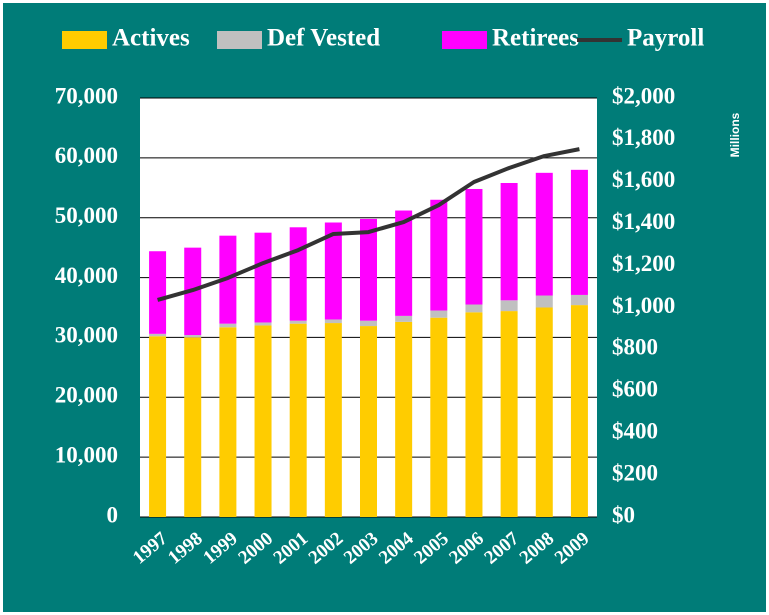 Image resolution: width=769 pixels, height=615 pixels. I want to click on y2-tick-label: $1,000, so click(643, 305).